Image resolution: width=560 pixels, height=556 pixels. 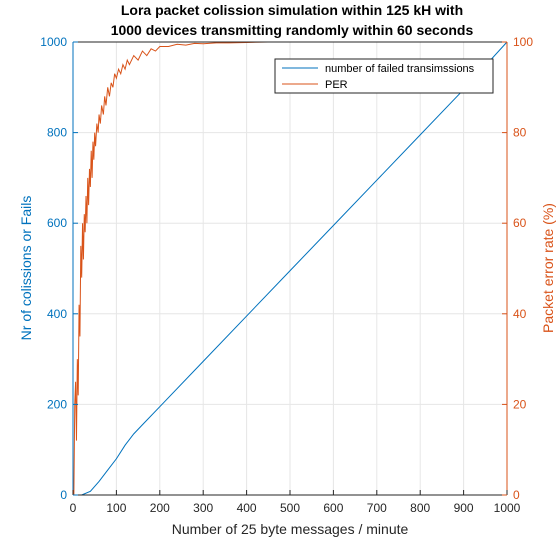 I want to click on x-tick-label-6: 600, so click(x=333, y=508).